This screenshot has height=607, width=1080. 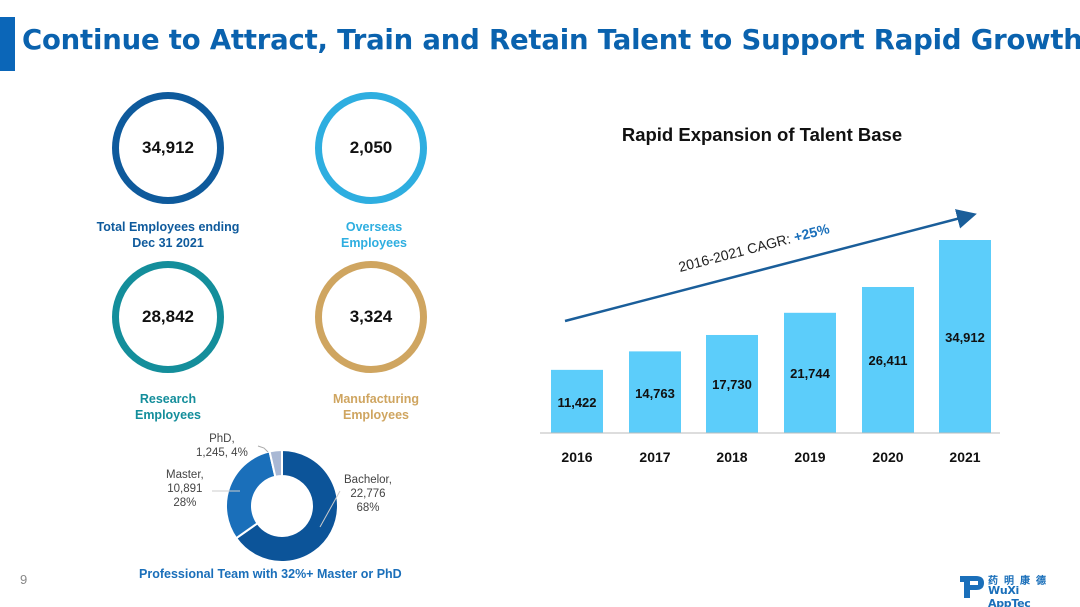 What do you see at coordinates (375, 415) in the screenshot?
I see `kpi-label-manufacturing-line2: Employees` at bounding box center [375, 415].